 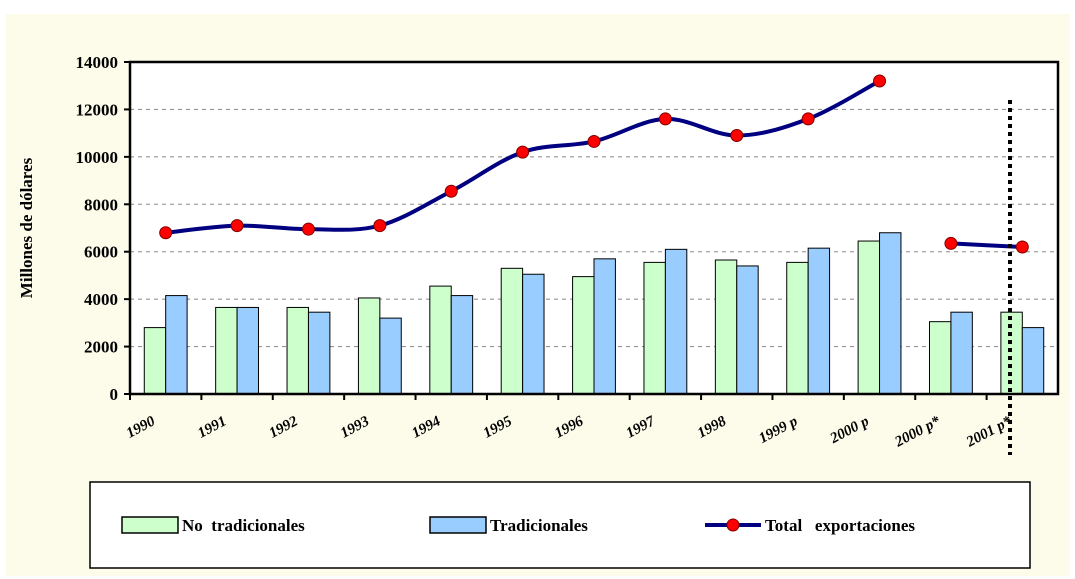 I want to click on y-tick-label: 10000, so click(x=97, y=157).